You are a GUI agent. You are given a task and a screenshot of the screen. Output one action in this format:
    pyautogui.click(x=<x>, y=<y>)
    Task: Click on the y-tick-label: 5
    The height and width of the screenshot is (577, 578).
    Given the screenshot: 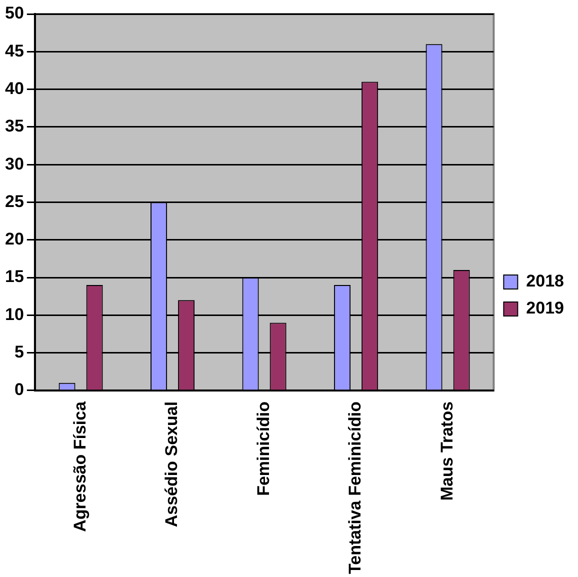 What is the action you would take?
    pyautogui.click(x=19, y=352)
    